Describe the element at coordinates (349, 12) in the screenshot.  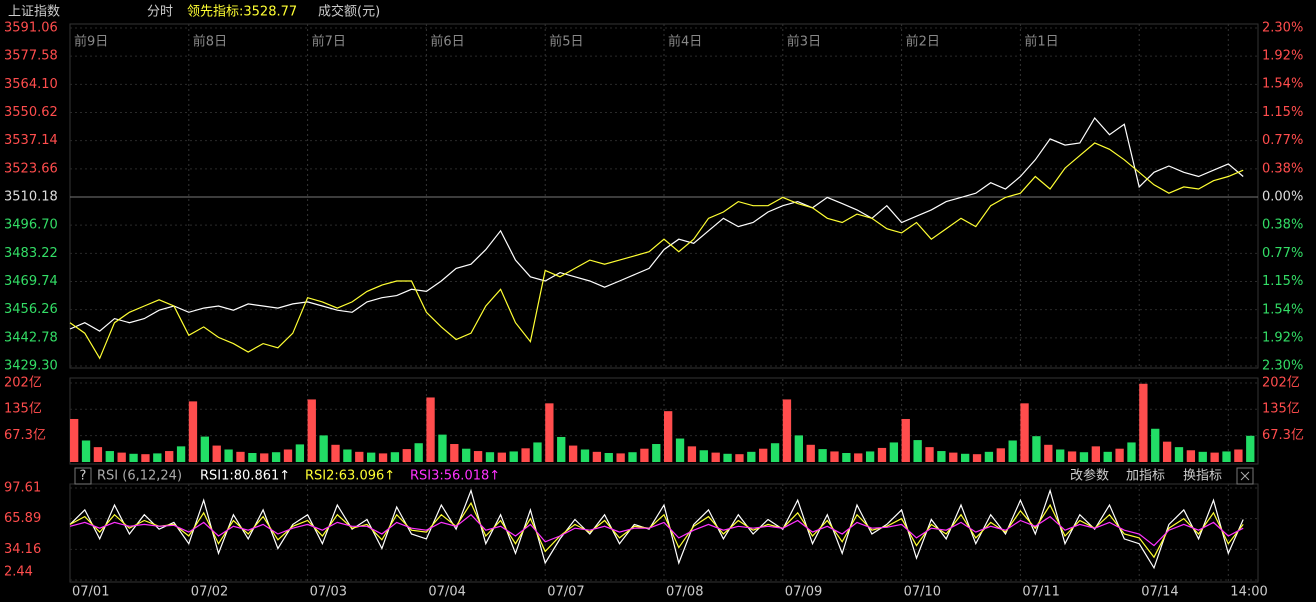
I see `turnover-label: 成交额(元)` at that location.